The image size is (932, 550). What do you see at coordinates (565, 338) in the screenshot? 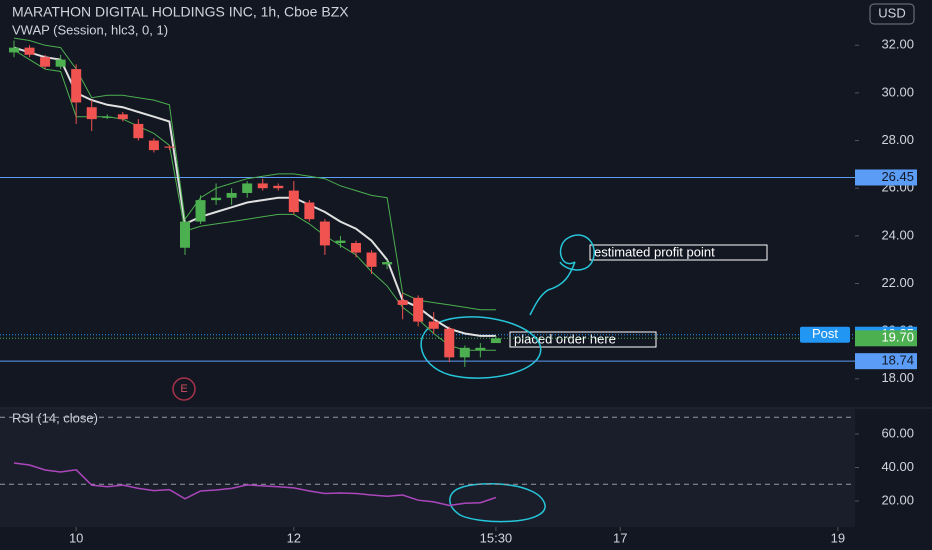
I see `annotation: placed order here` at bounding box center [565, 338].